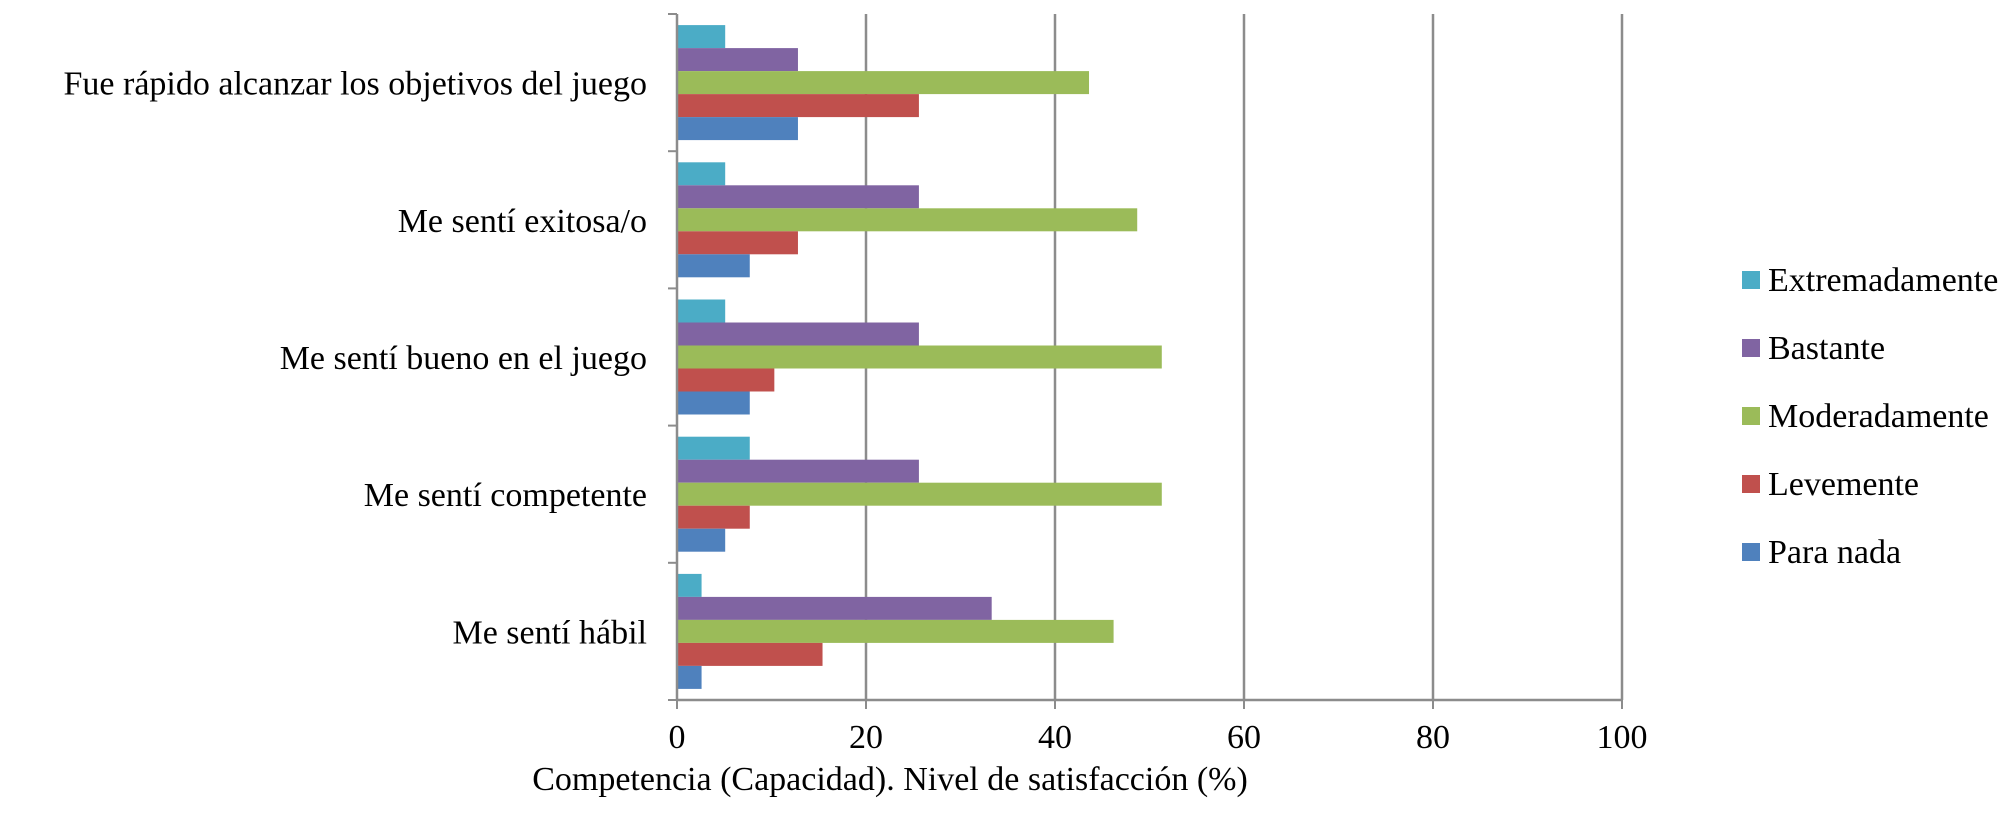 The width and height of the screenshot is (2012, 828). I want to click on x-tick-label: 0, so click(677, 737).